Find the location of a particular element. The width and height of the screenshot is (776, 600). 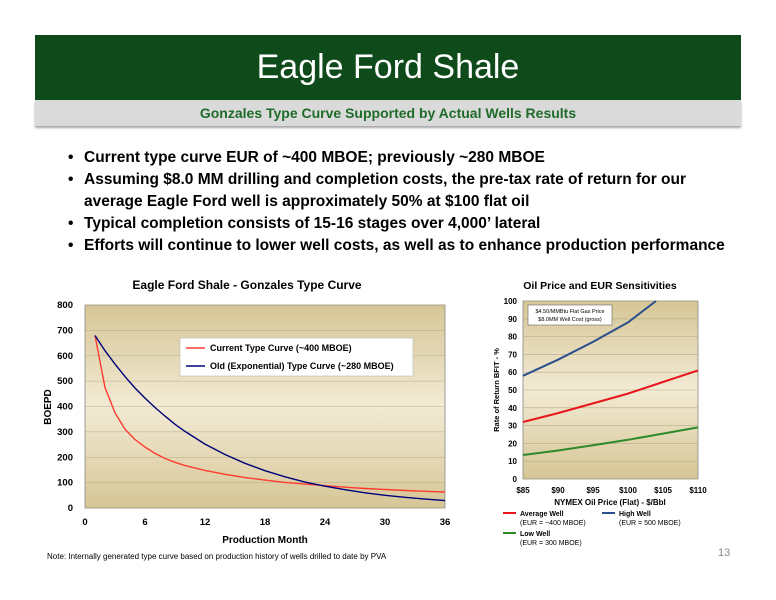

y-tick-label: 800 is located at coordinates (65, 305).